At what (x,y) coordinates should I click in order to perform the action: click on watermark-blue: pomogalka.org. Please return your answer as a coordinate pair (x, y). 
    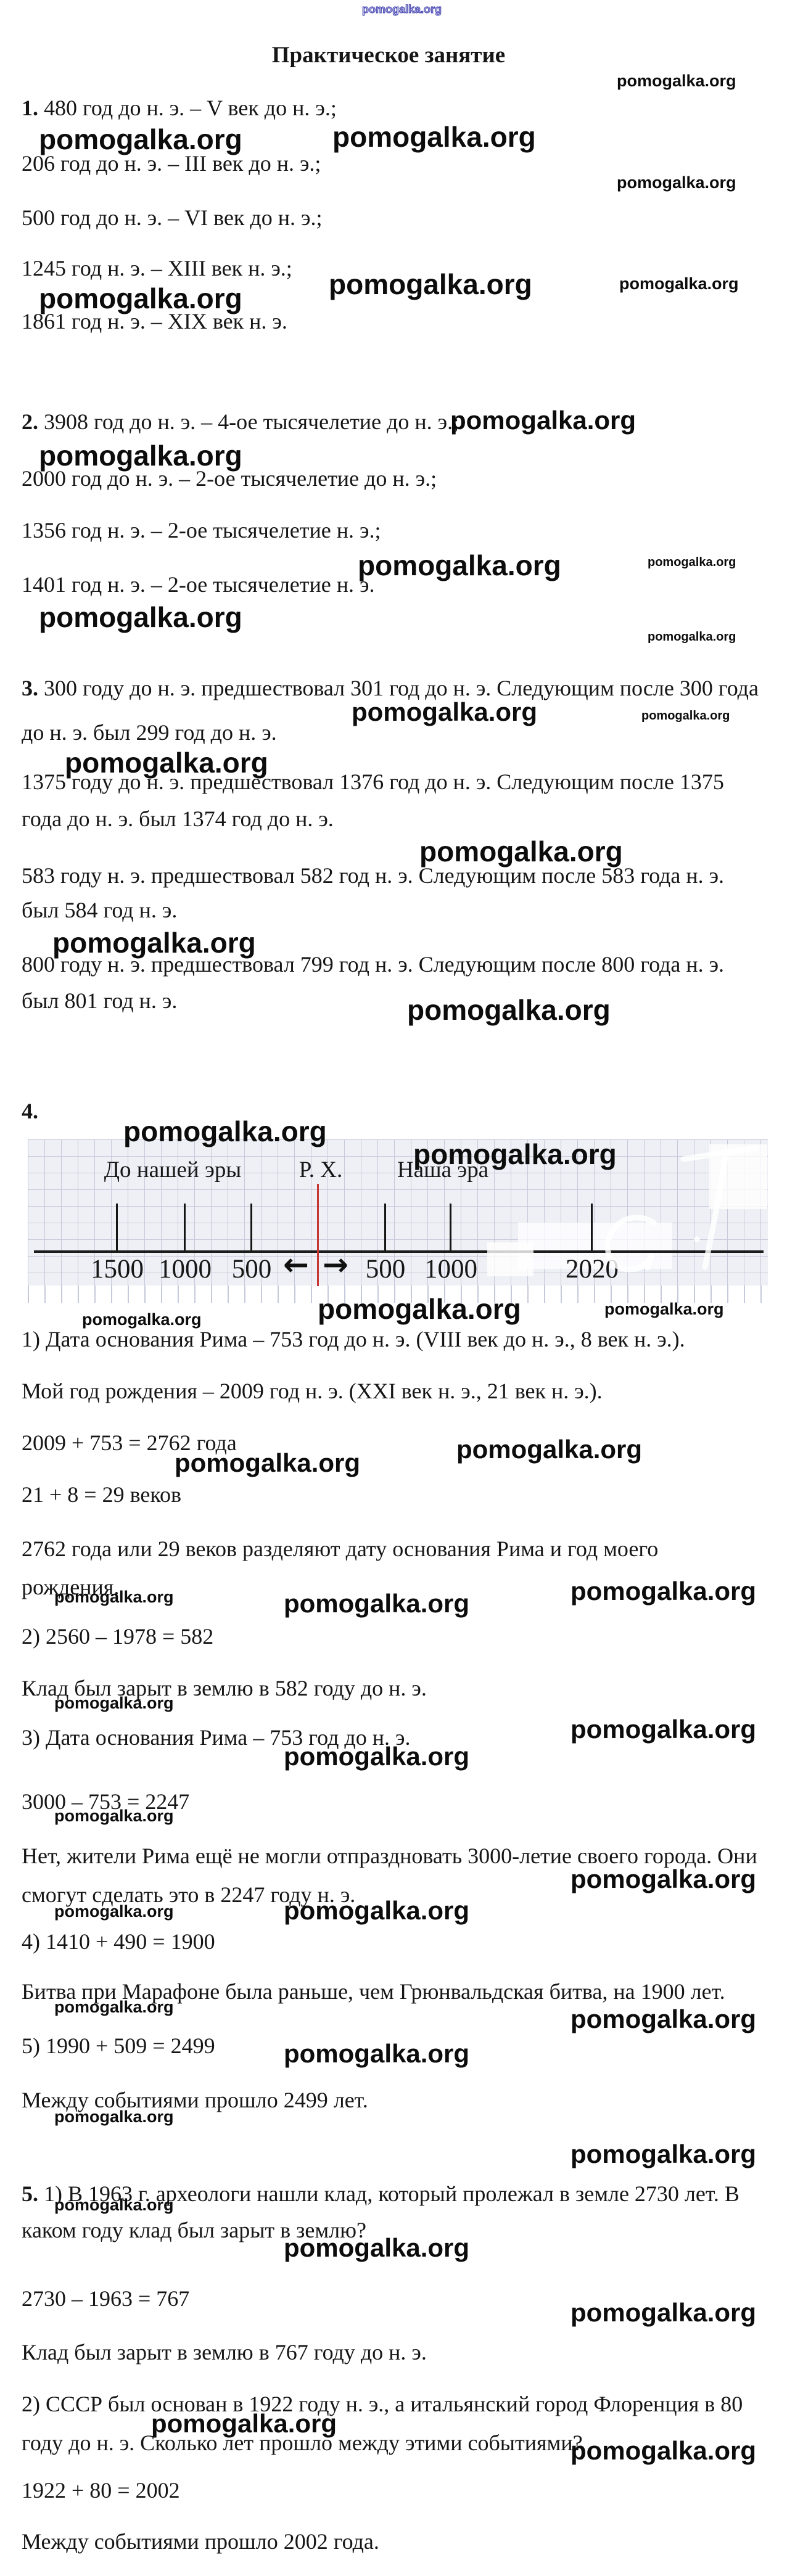
    Looking at the image, I should click on (402, 9).